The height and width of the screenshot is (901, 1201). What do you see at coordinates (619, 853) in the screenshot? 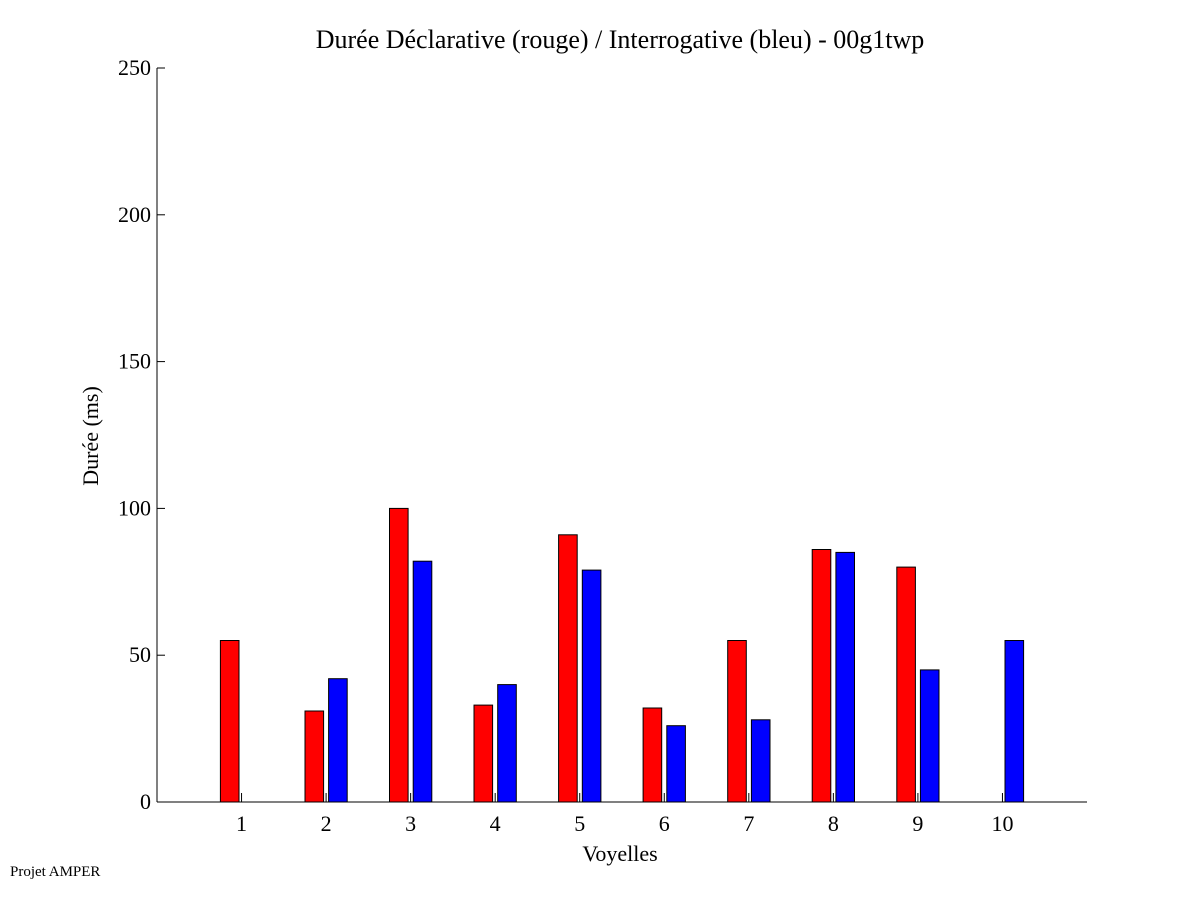
I see `x-axis-label: Voyelles` at bounding box center [619, 853].